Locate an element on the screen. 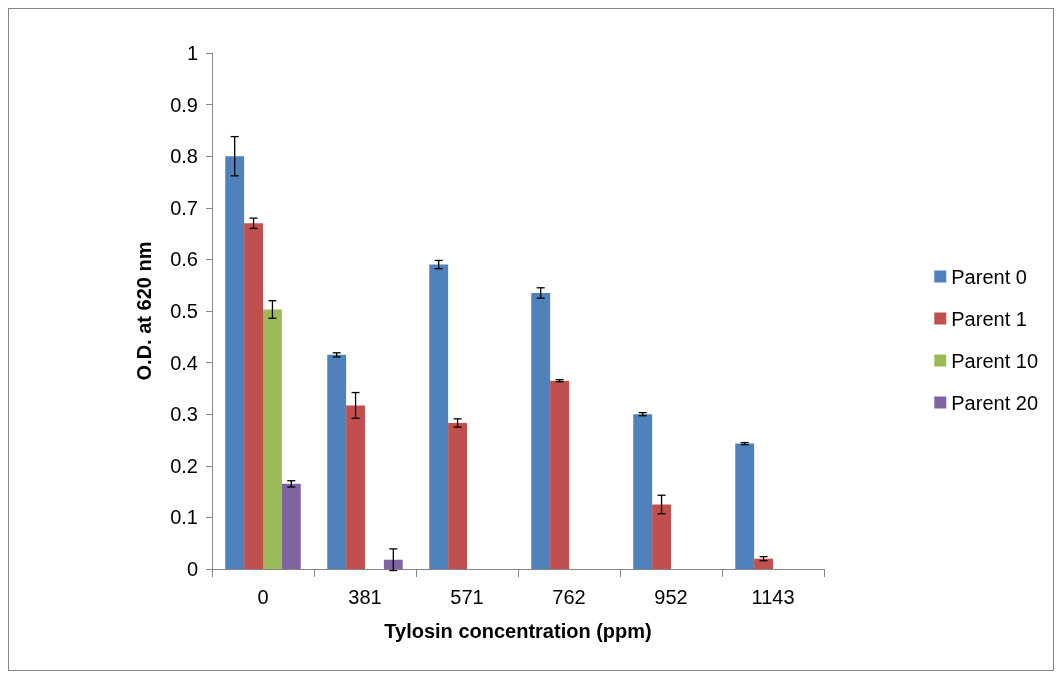  x-tick-label: 1143 is located at coordinates (773, 597).